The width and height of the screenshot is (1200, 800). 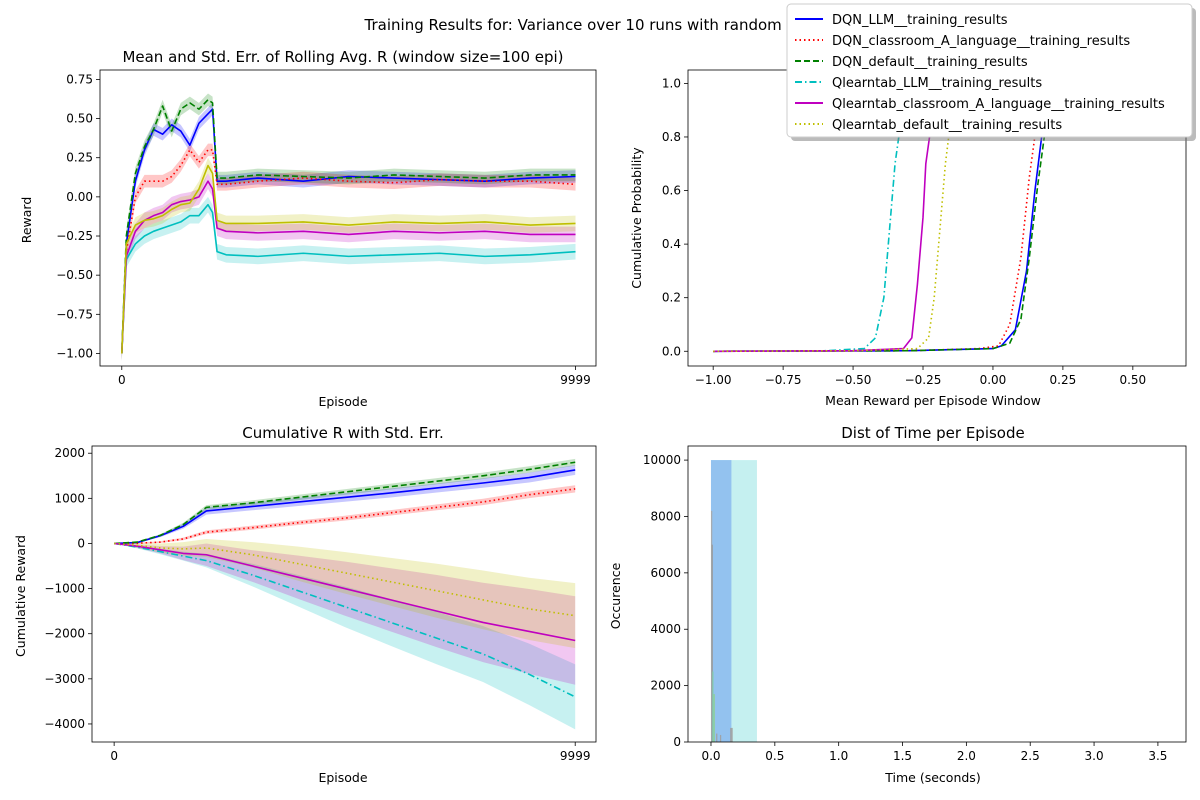 I want to click on rolling-ytick-label: −0.75, so click(x=74, y=314).